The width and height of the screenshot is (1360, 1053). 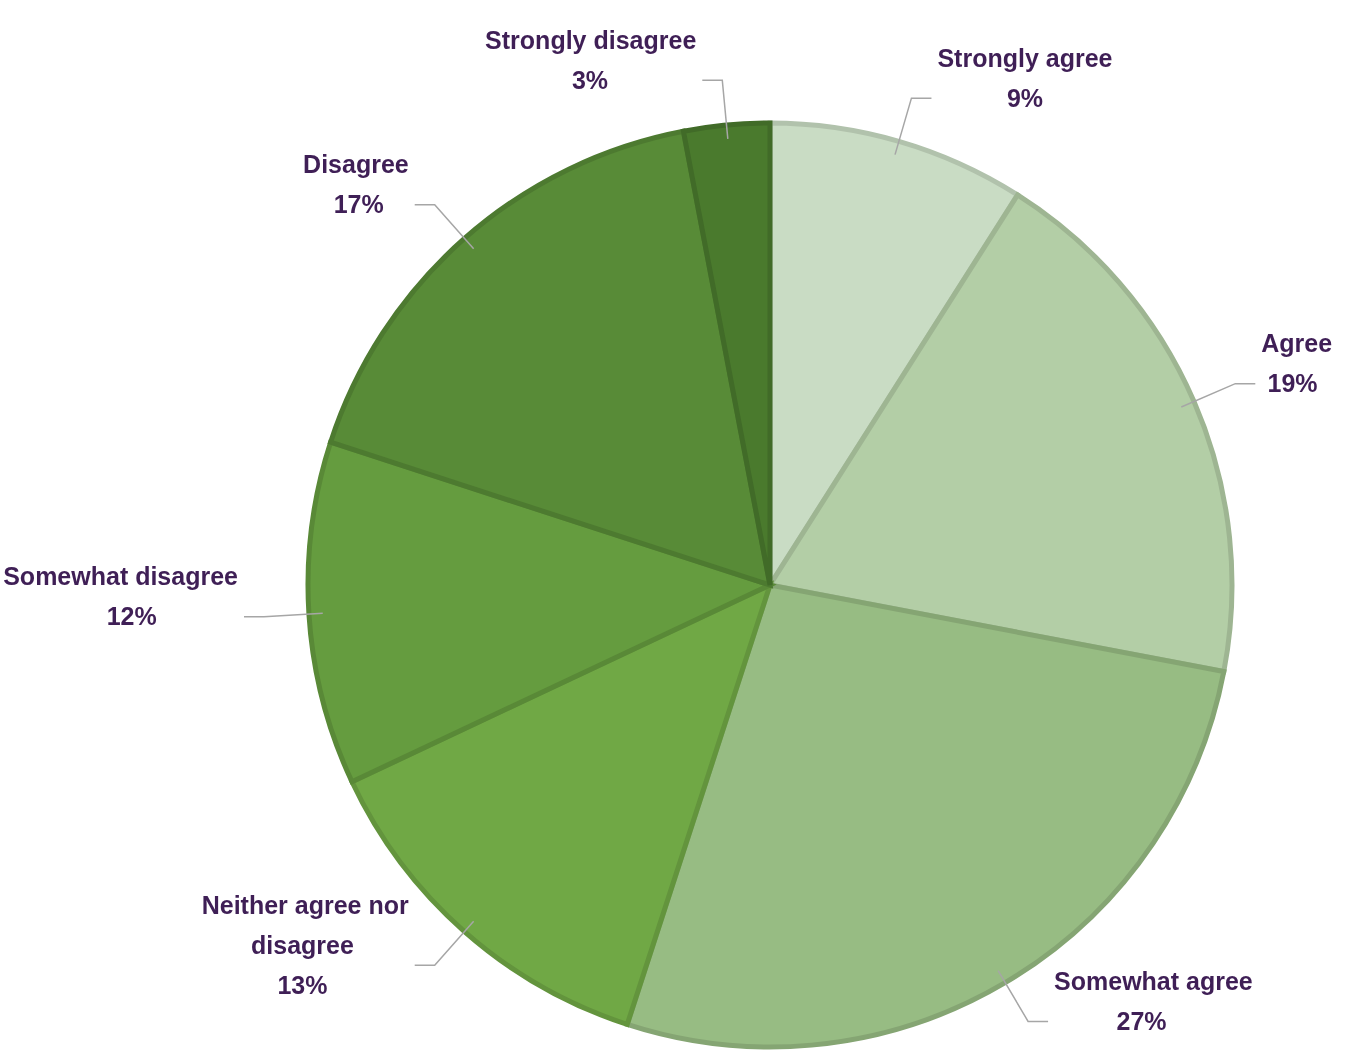 I want to click on slice-label: Strongly disagree, so click(x=591, y=39).